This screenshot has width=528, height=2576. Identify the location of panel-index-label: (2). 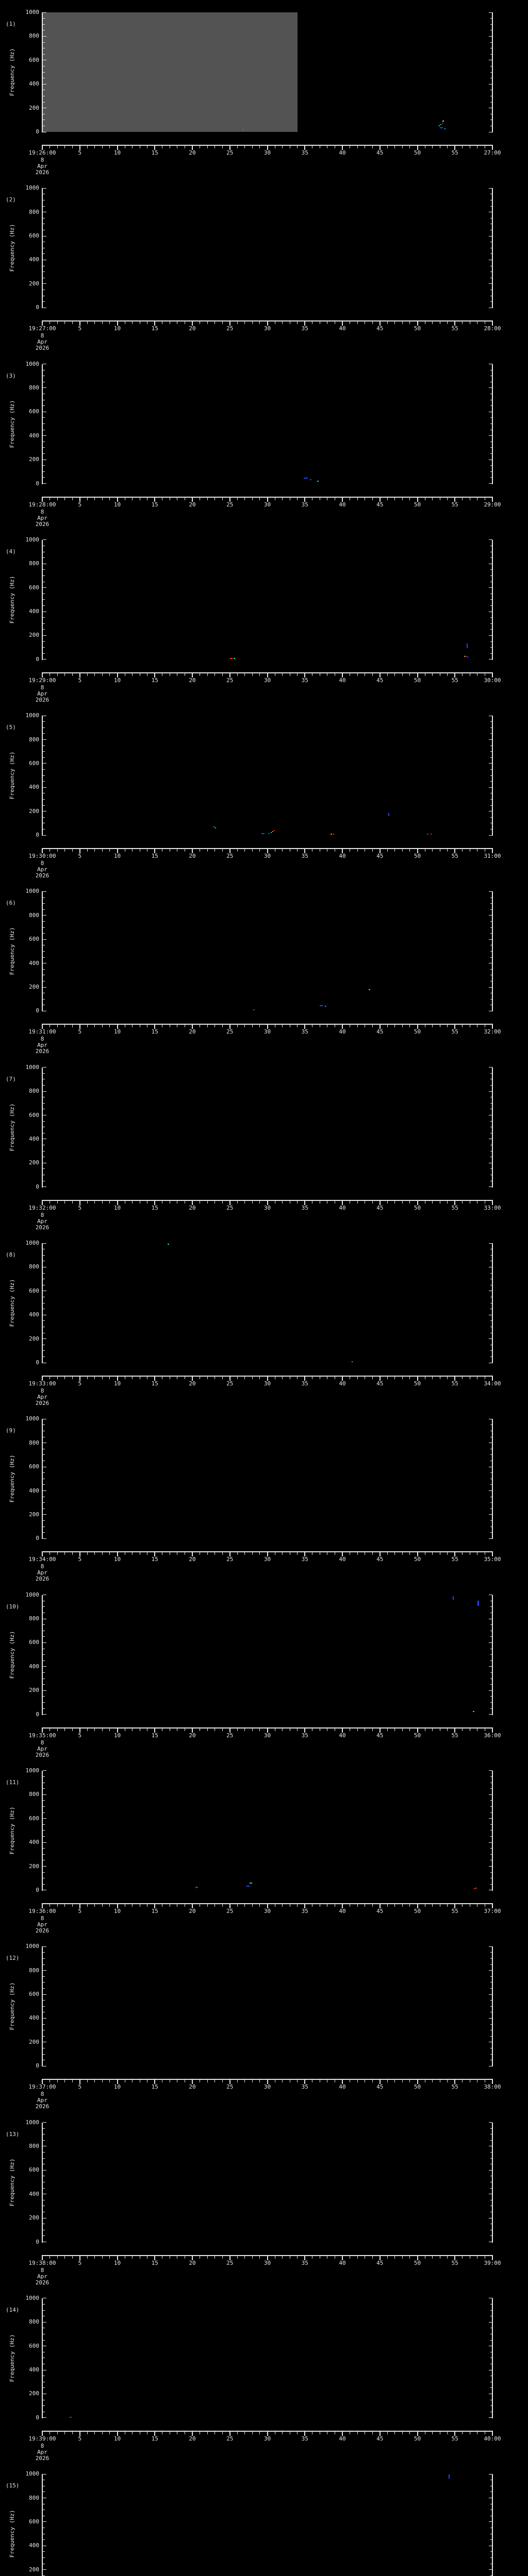
(11, 200).